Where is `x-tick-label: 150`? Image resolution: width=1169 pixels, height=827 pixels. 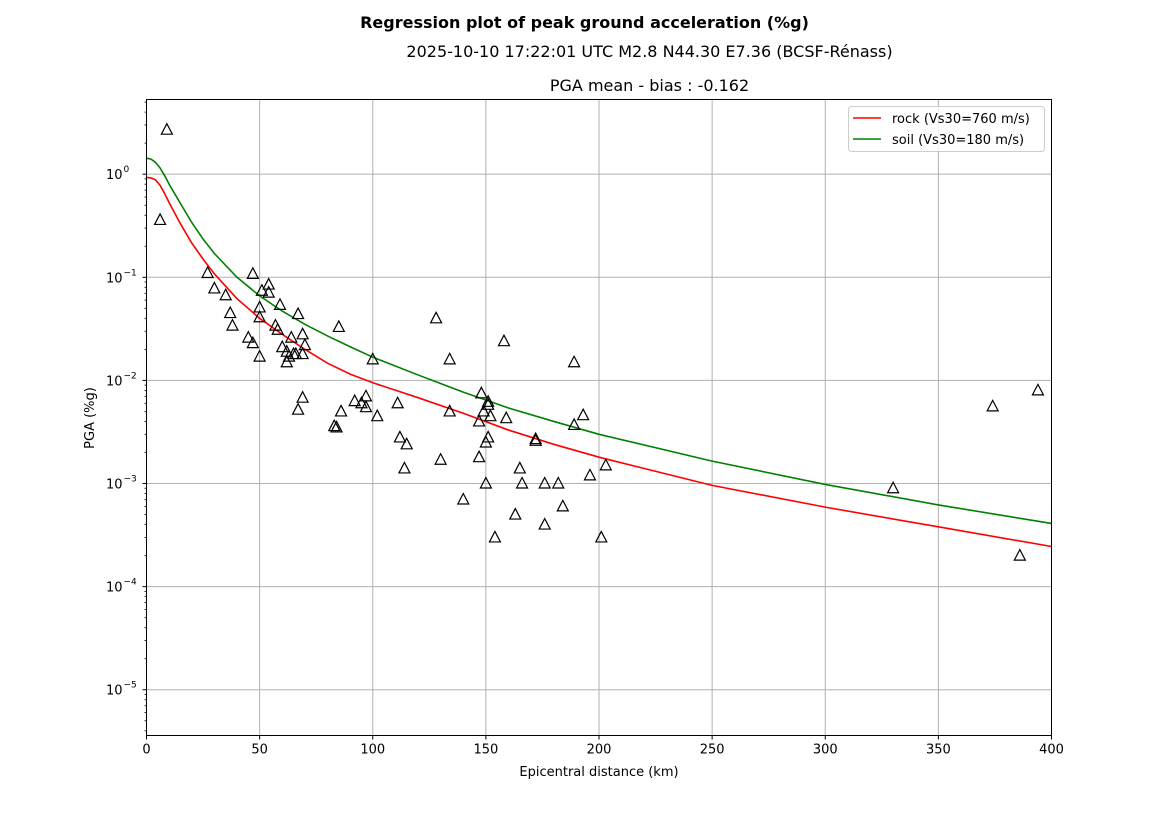 x-tick-label: 150 is located at coordinates (485, 750).